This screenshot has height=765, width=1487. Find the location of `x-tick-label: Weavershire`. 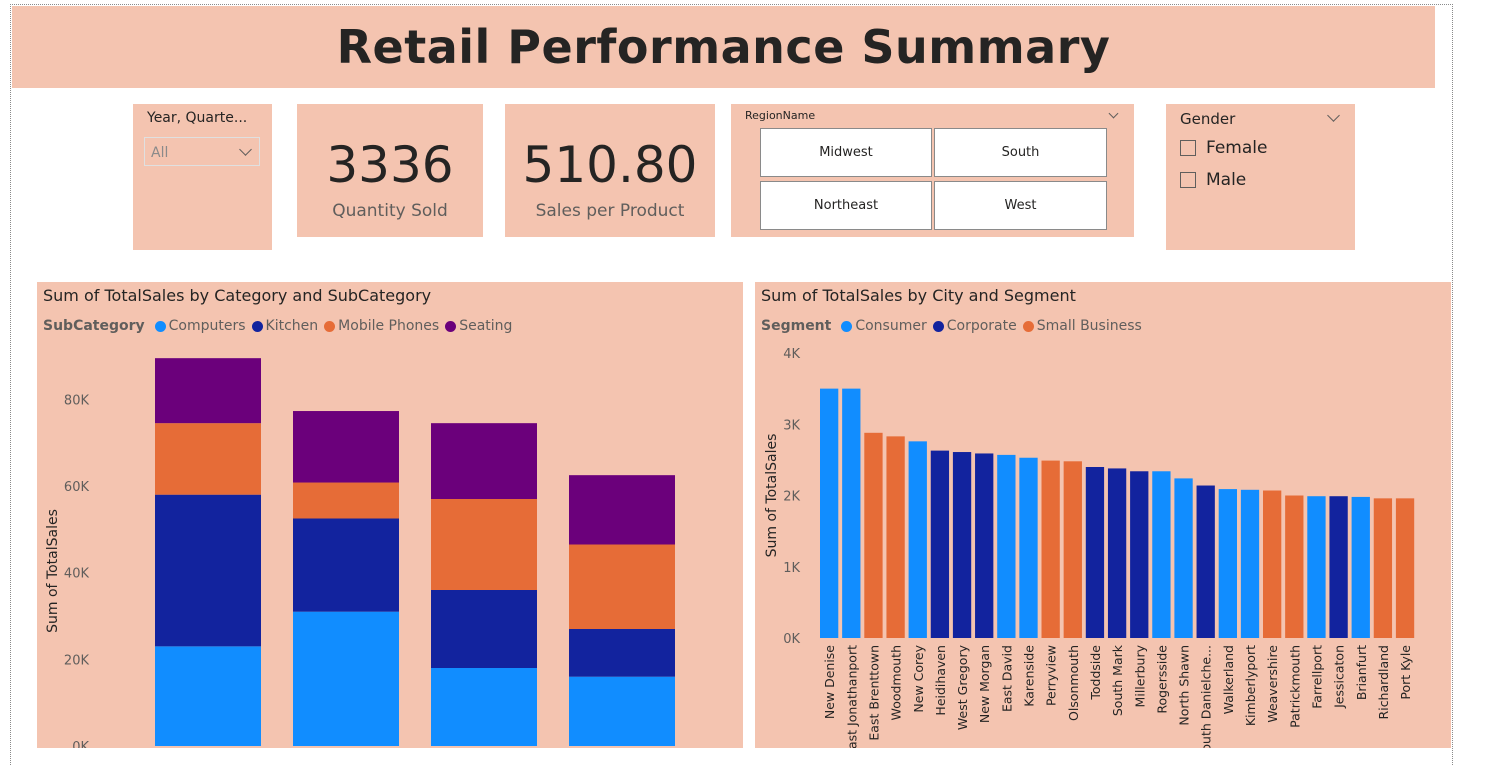

x-tick-label: Weavershire is located at coordinates (1272, 684).